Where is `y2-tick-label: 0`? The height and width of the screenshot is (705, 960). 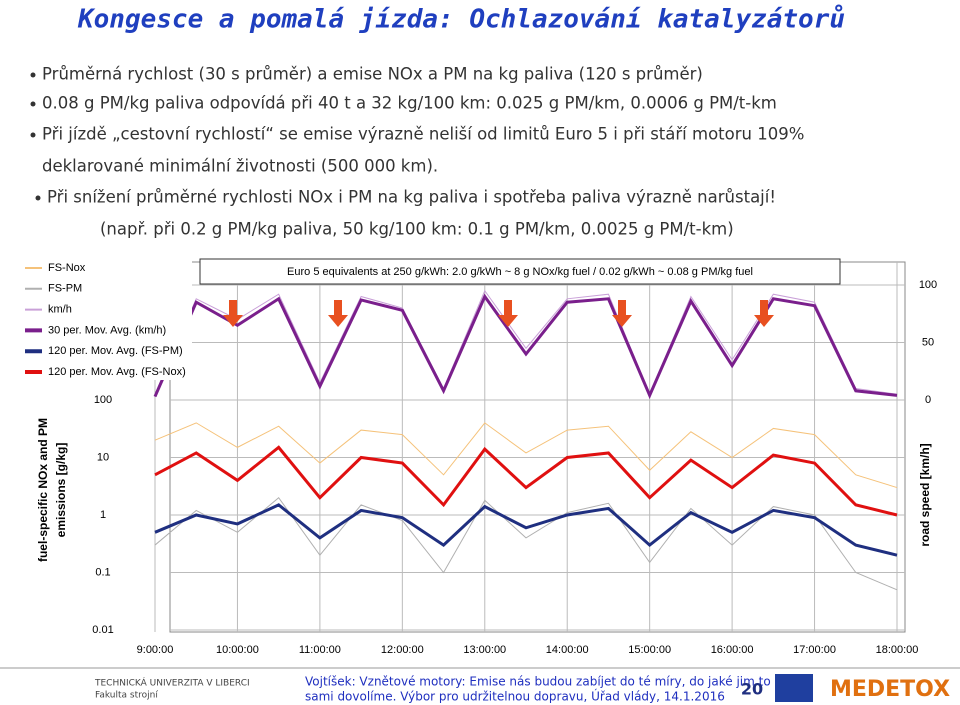 y2-tick-label: 0 is located at coordinates (928, 400).